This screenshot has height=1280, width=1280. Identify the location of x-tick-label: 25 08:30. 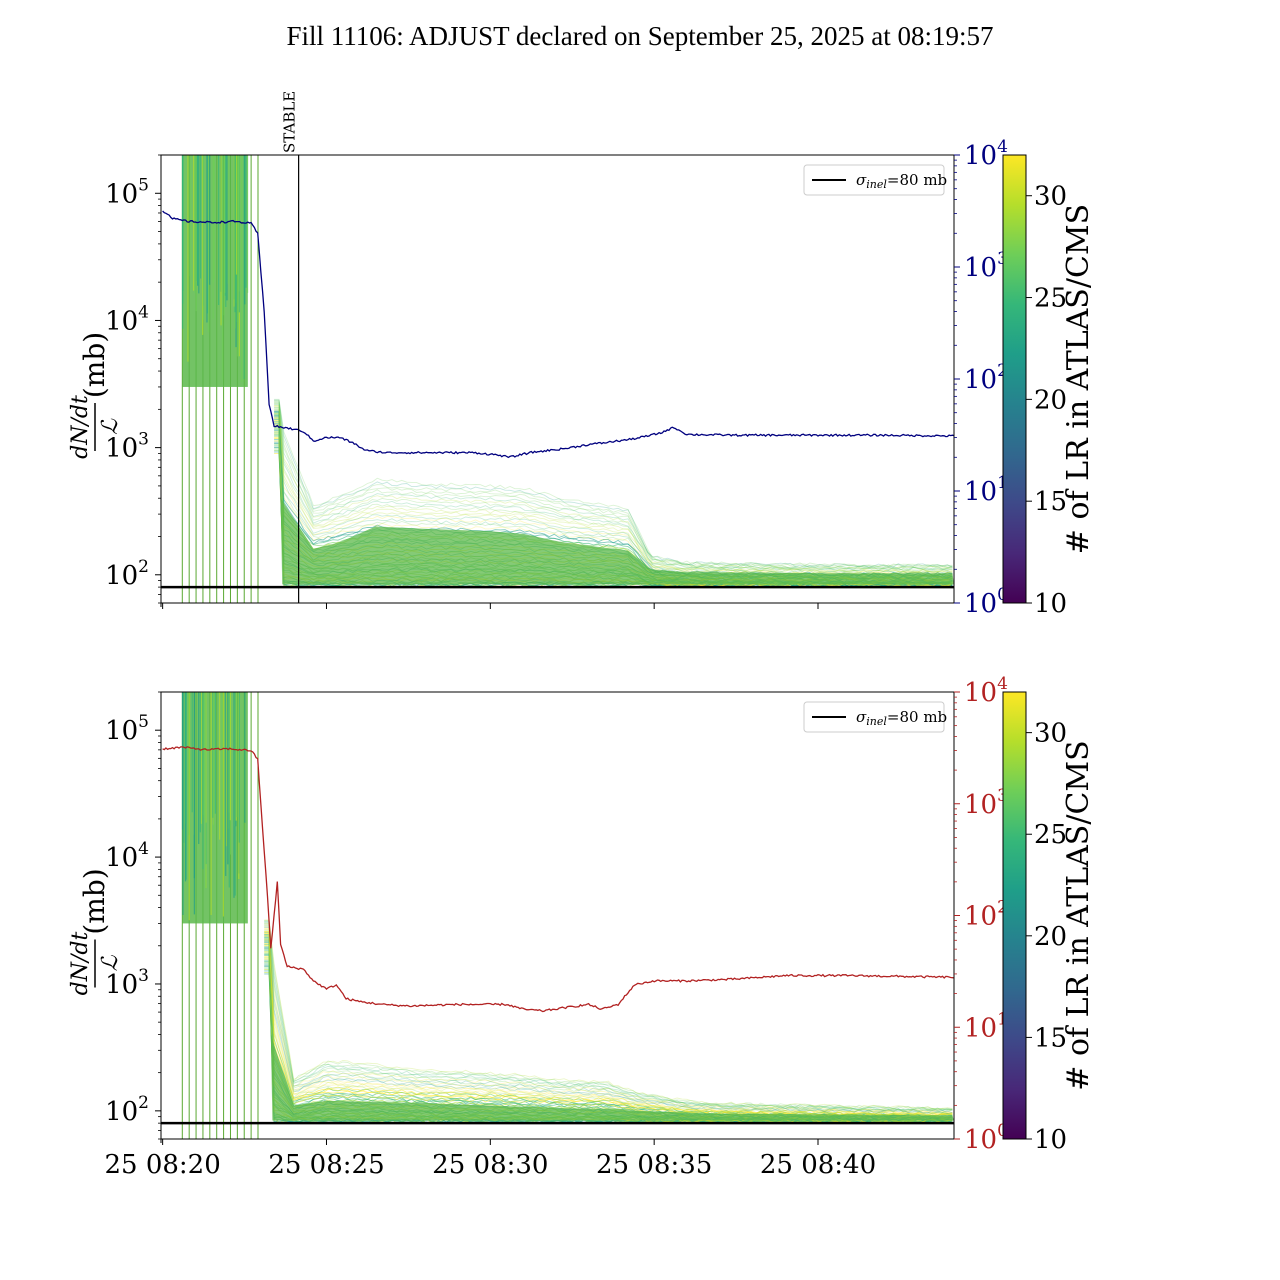
(490, 1165).